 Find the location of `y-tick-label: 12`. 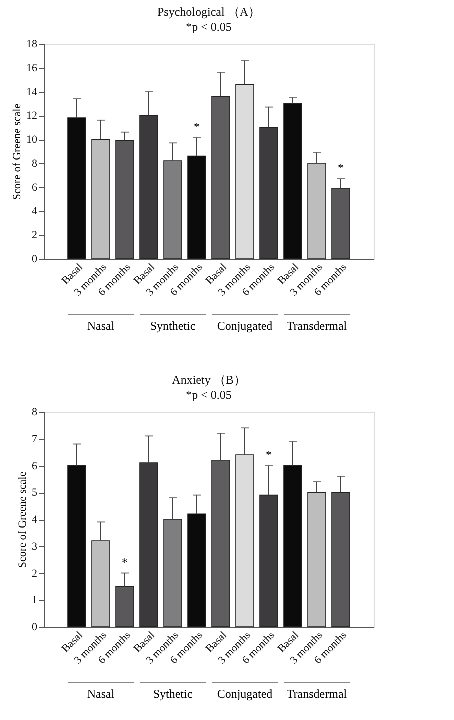

y-tick-label: 12 is located at coordinates (32, 116).